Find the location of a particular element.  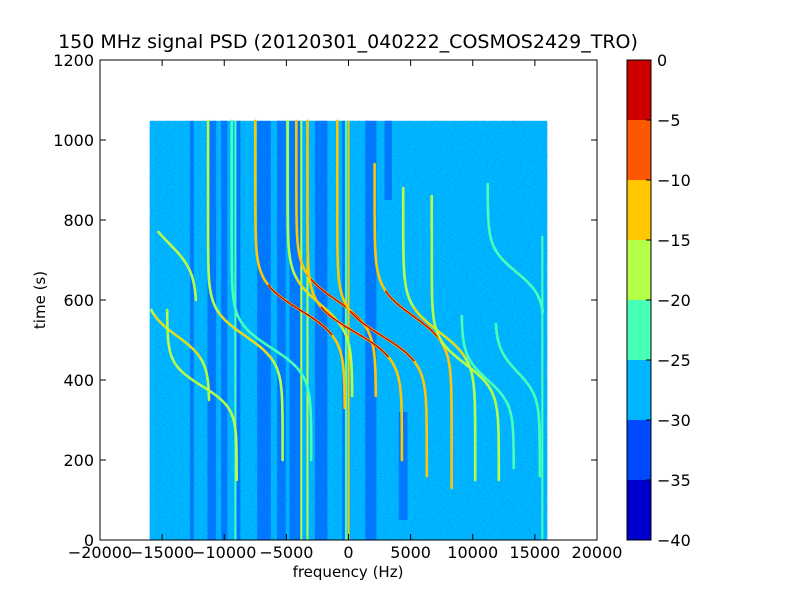

colorbar-tick-label: −25 is located at coordinates (674, 360).